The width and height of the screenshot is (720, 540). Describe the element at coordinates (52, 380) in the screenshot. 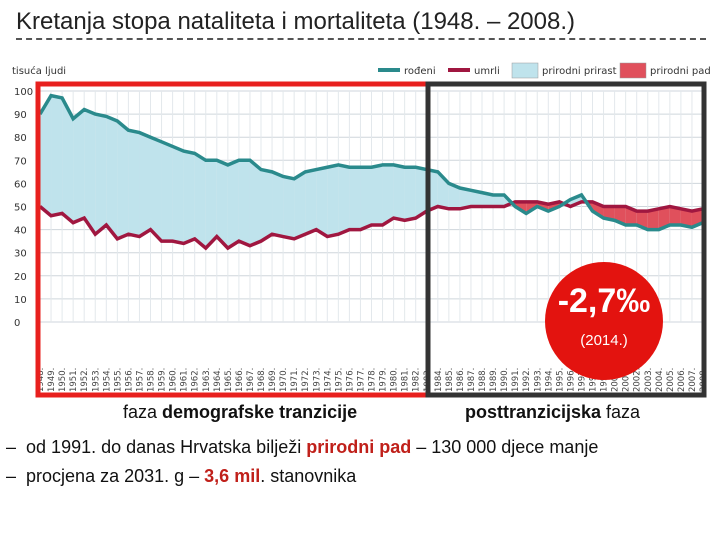

I see `x-tick-label: 1949.` at that location.